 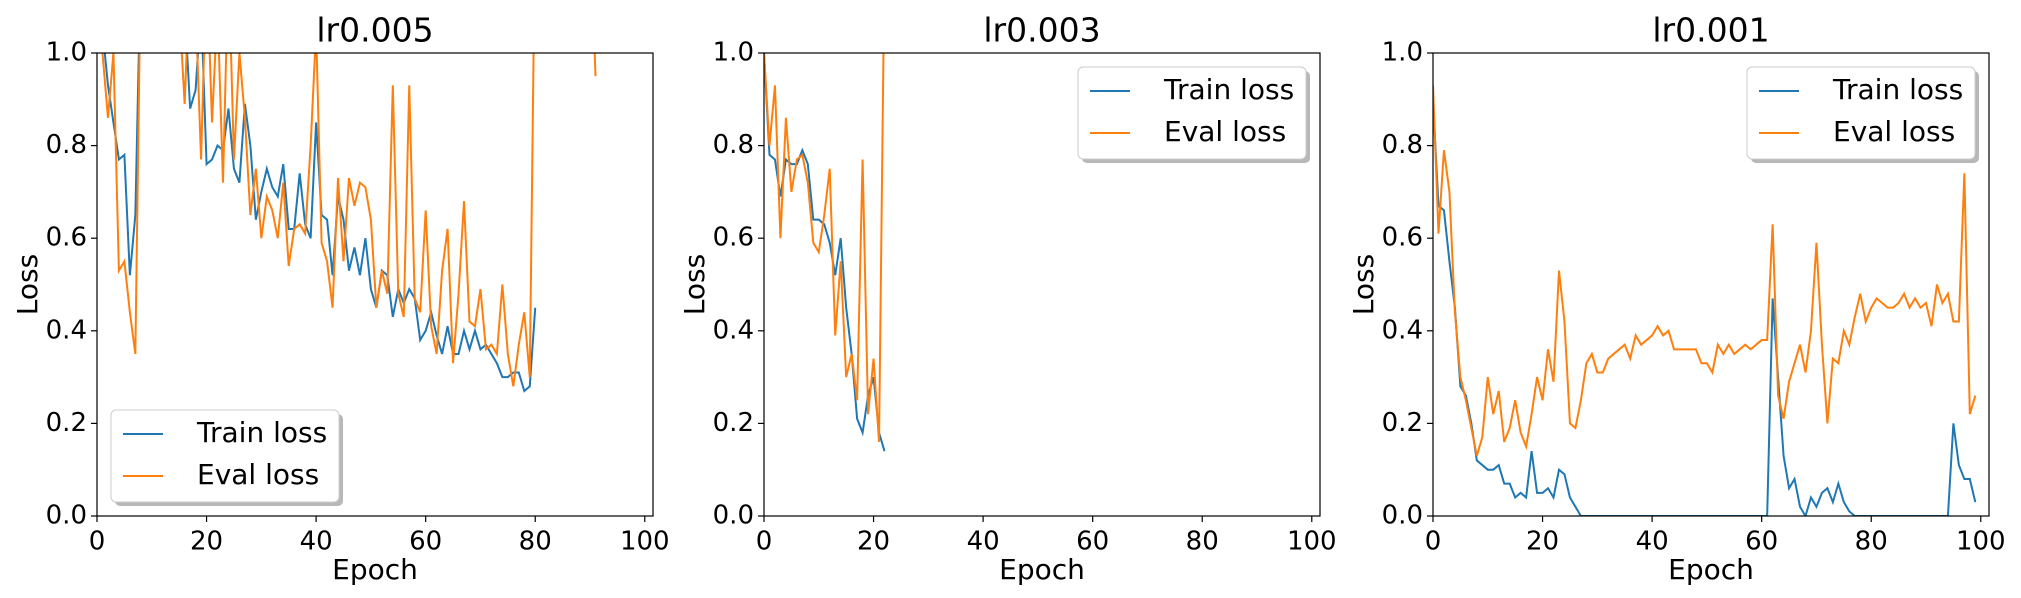 What do you see at coordinates (374, 30) in the screenshot?
I see `subplot-title: lr0.005` at bounding box center [374, 30].